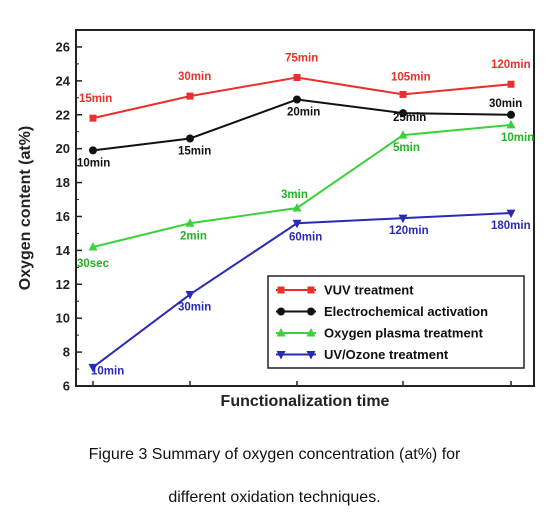 The image size is (549, 519). I want to click on legend-label: Oxygen plasma treatment, so click(404, 333).